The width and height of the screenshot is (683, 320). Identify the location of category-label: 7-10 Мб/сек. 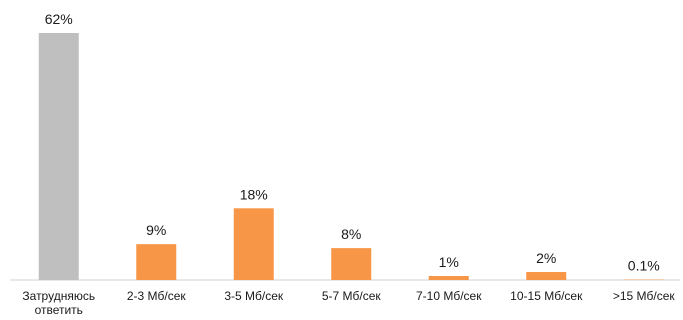
(449, 296).